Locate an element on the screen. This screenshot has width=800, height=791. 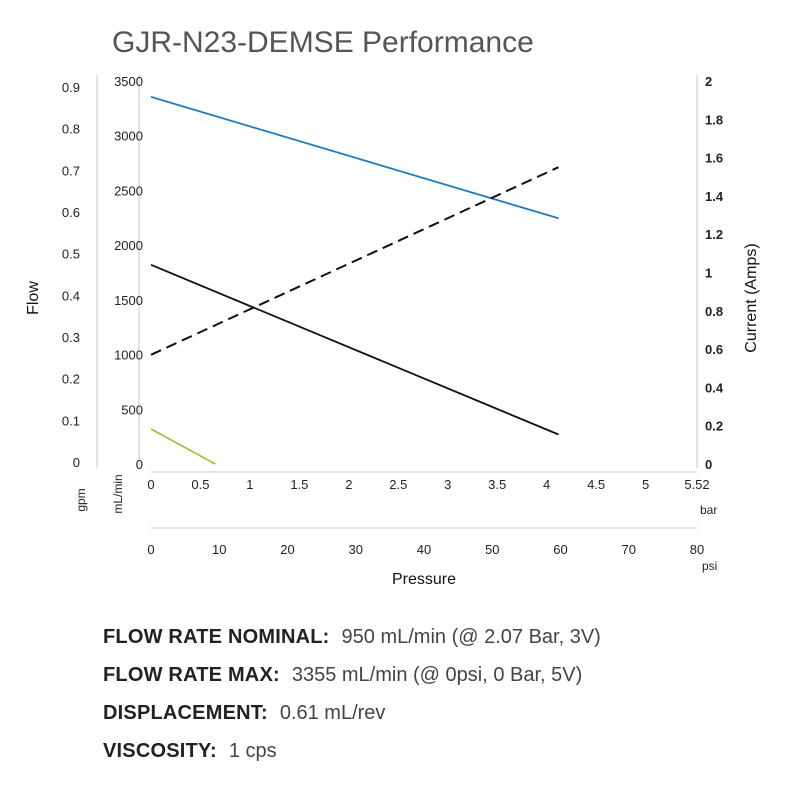
psi-tick-label: 20 is located at coordinates (287, 549).